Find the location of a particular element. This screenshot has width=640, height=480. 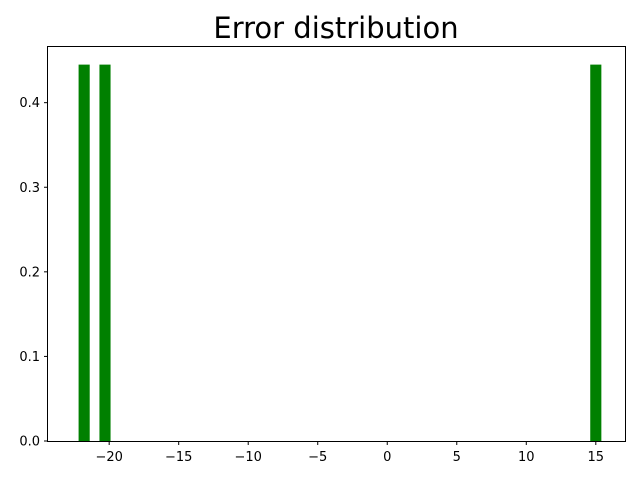

y-tick-label-3: 0.3 is located at coordinates (29, 188).